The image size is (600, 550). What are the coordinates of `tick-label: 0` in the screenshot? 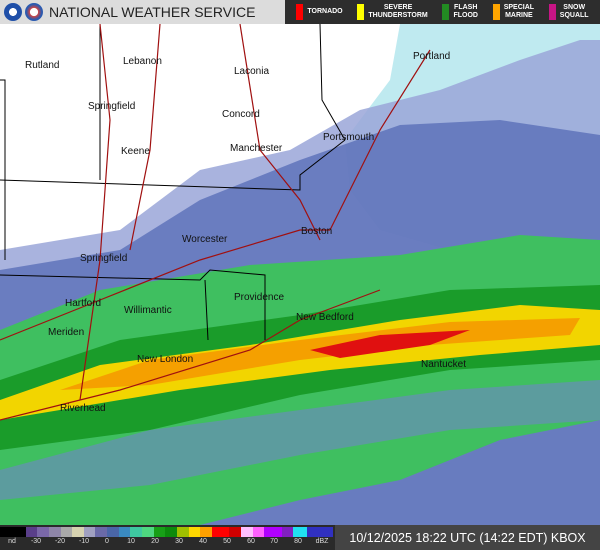 It's located at (107, 541).